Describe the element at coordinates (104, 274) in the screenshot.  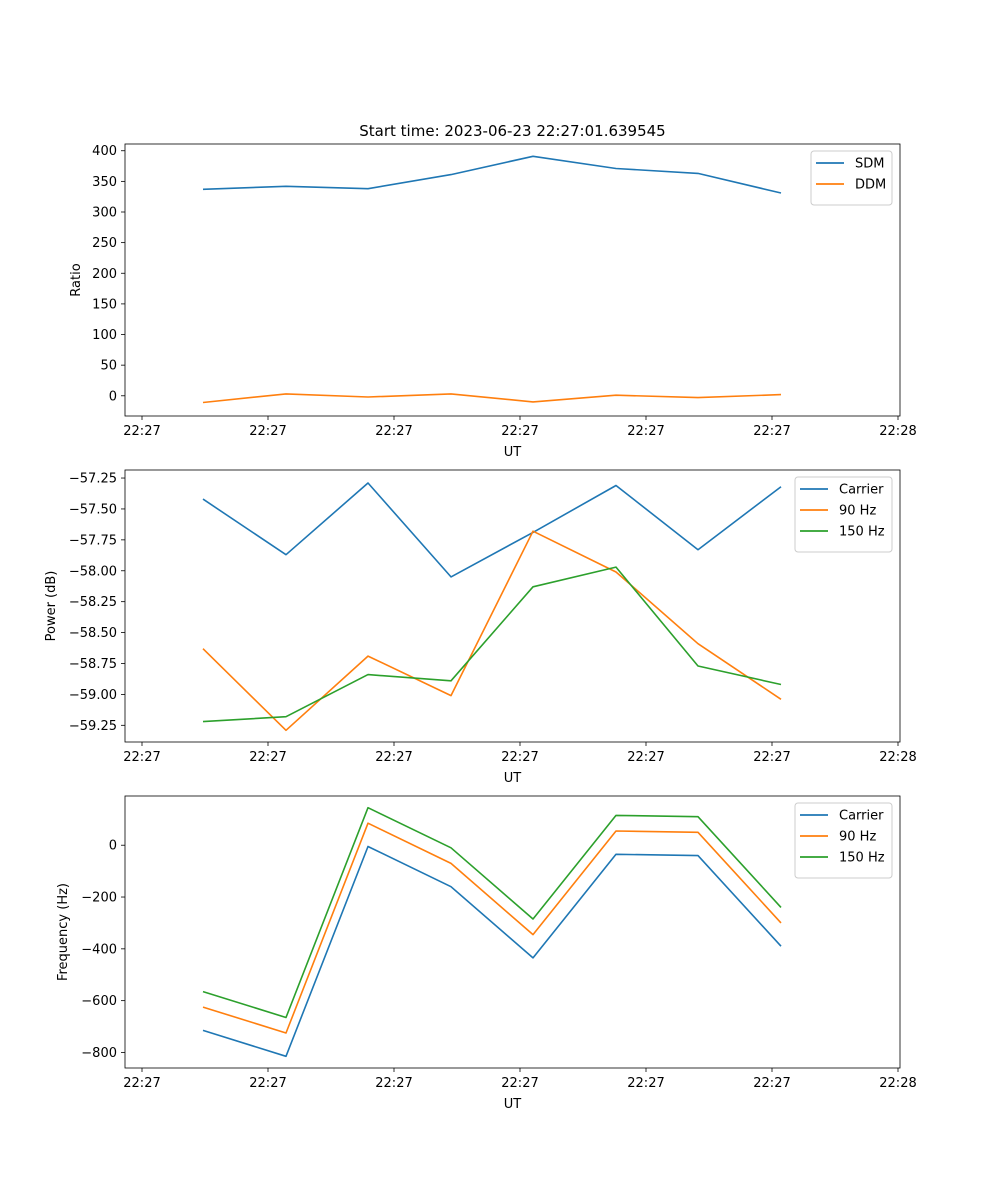
I see `y-tick-label: 200` at that location.